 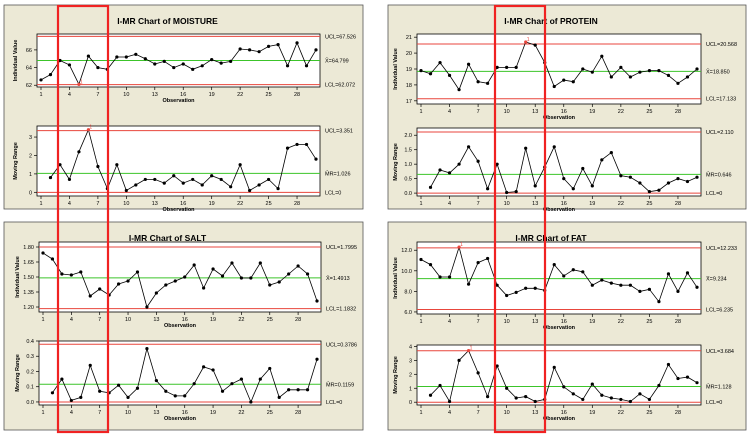 What do you see at coordinates (30, 357) in the screenshot?
I see `y-tick-label: 0.3` at bounding box center [30, 357].